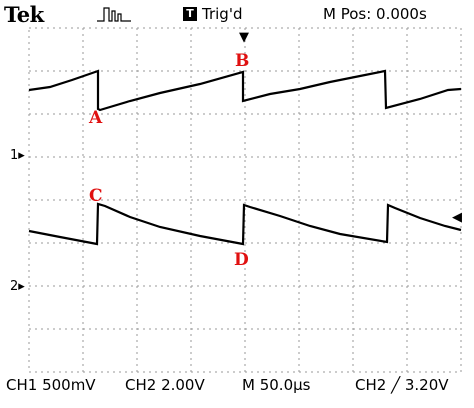 The height and width of the screenshot is (408, 474). I want to click on ch2-scale: CH2 2.00V, so click(165, 385).